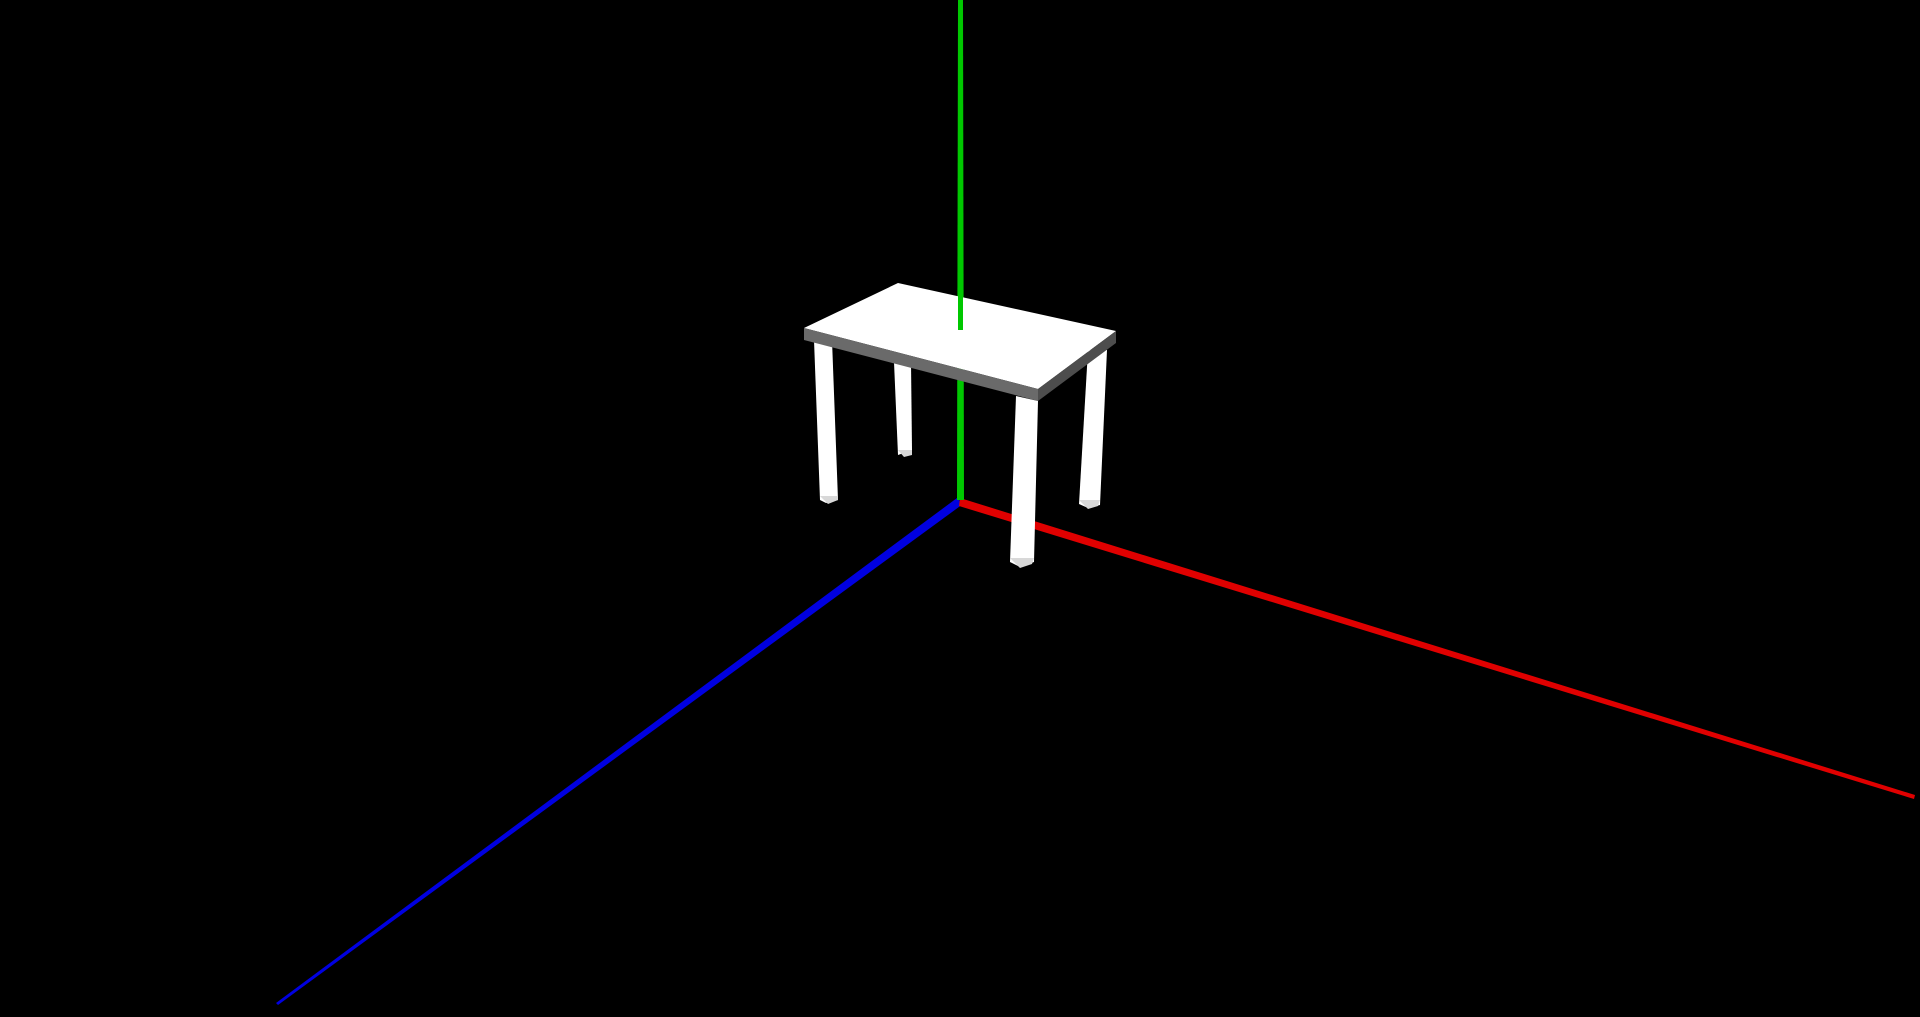  What do you see at coordinates (1437, 648) in the screenshot?
I see `x-axis` at bounding box center [1437, 648].